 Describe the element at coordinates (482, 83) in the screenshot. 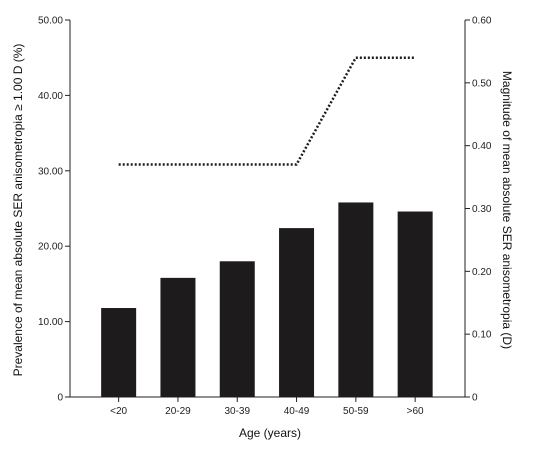

I see `y2-tick-label: 0.50` at that location.